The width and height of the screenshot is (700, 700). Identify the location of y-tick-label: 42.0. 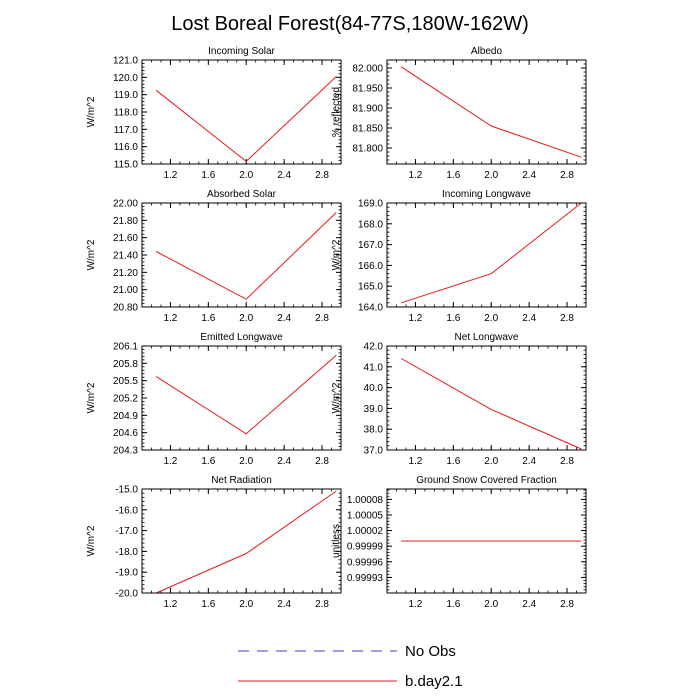
(374, 347).